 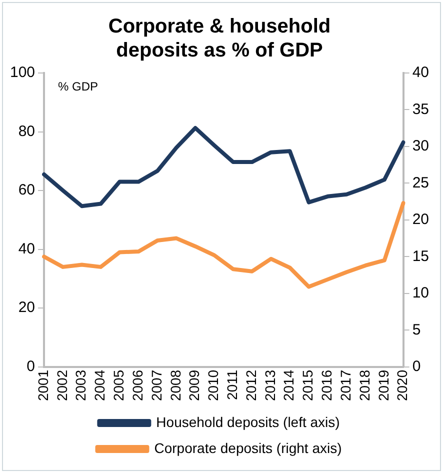 I want to click on y2-tick-label: 15, so click(x=421, y=256).